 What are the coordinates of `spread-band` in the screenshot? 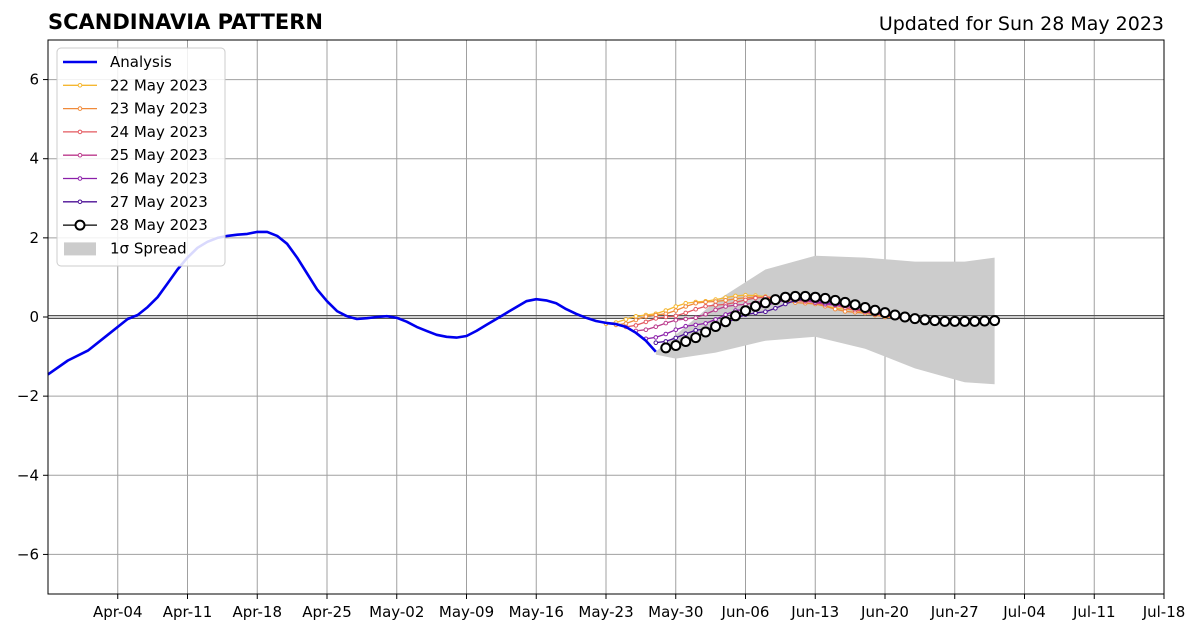 It's located at (825, 320).